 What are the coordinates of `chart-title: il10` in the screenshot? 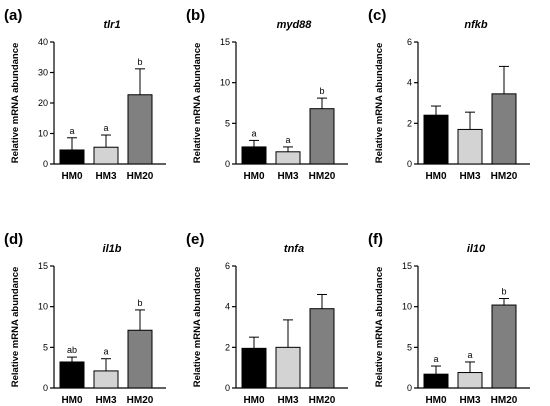 It's located at (476, 249).